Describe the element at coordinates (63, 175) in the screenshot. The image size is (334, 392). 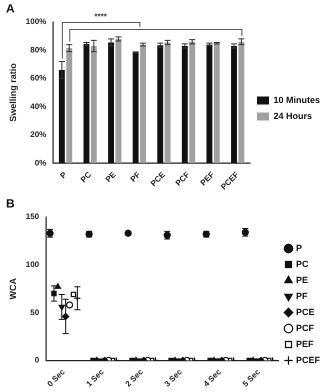
I see `x-tick-label: P` at that location.